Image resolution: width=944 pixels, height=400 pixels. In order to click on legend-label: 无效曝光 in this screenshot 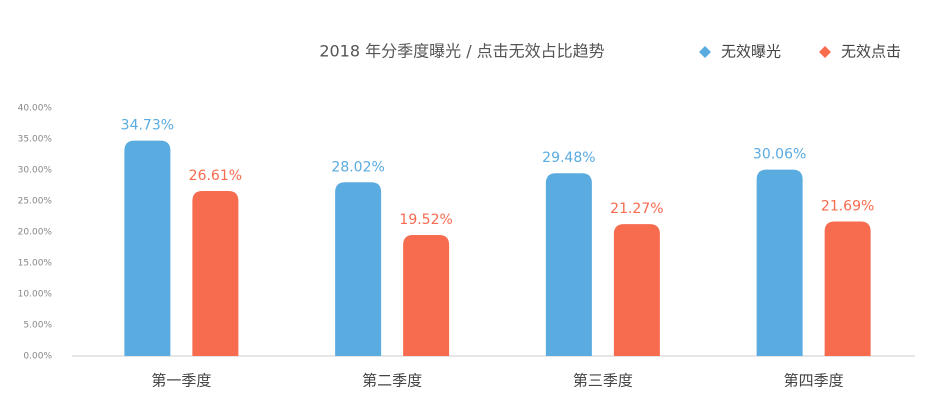, I will do `click(751, 52)`.